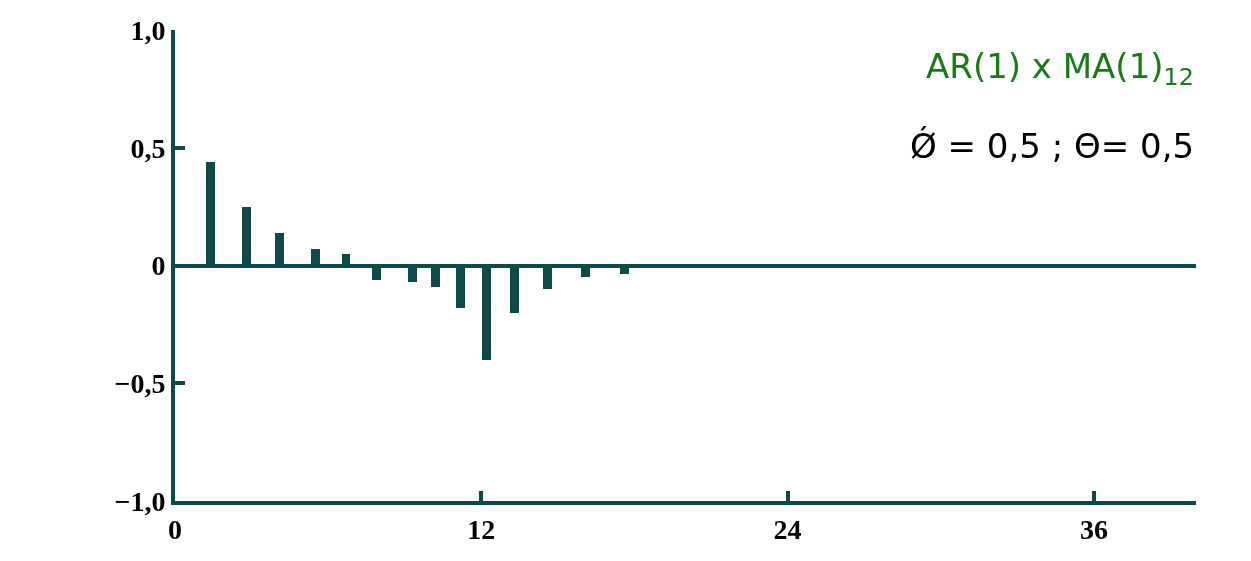 This screenshot has width=1251, height=561. I want to click on annotation: AR(1) x MA(1)$_{12}$, so click(1060, 69).